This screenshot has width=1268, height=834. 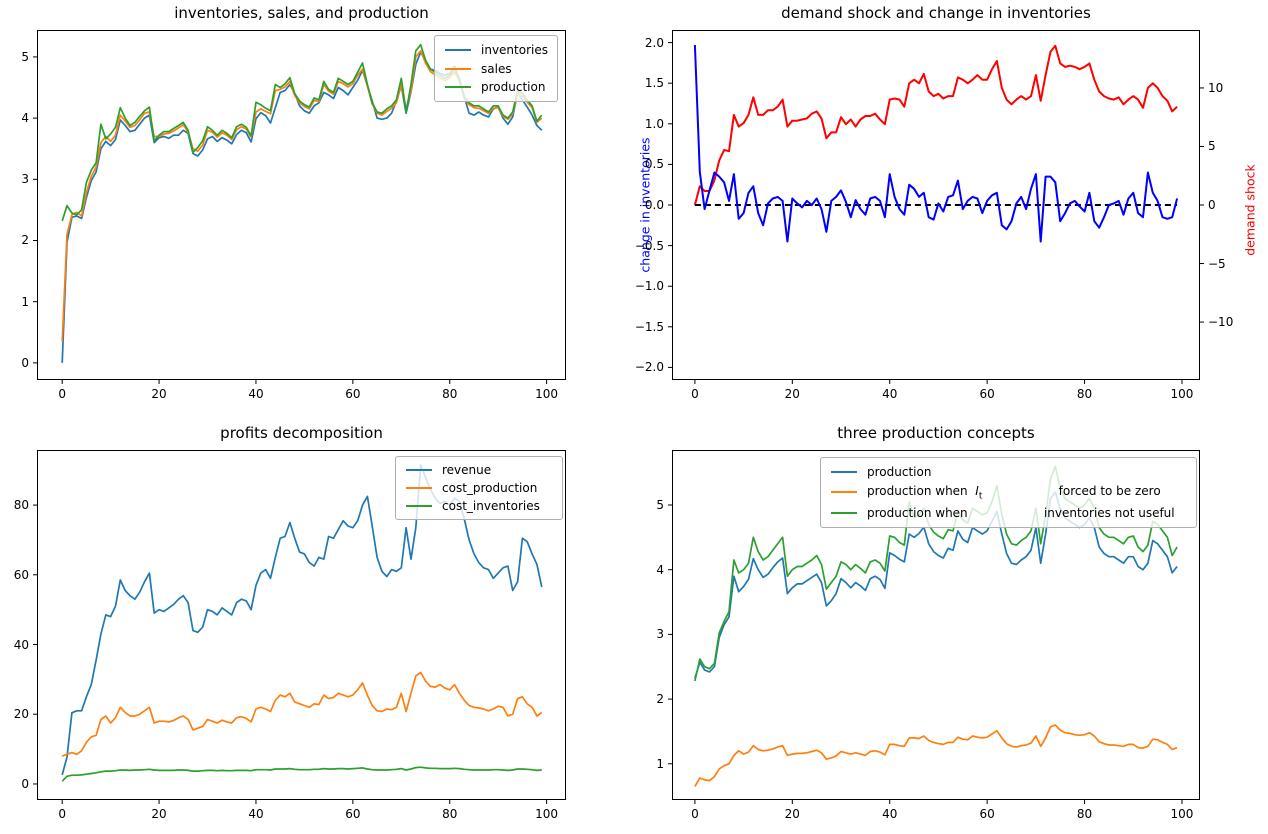 I want to click on legend-item: cost_inventories, so click(x=480, y=506).